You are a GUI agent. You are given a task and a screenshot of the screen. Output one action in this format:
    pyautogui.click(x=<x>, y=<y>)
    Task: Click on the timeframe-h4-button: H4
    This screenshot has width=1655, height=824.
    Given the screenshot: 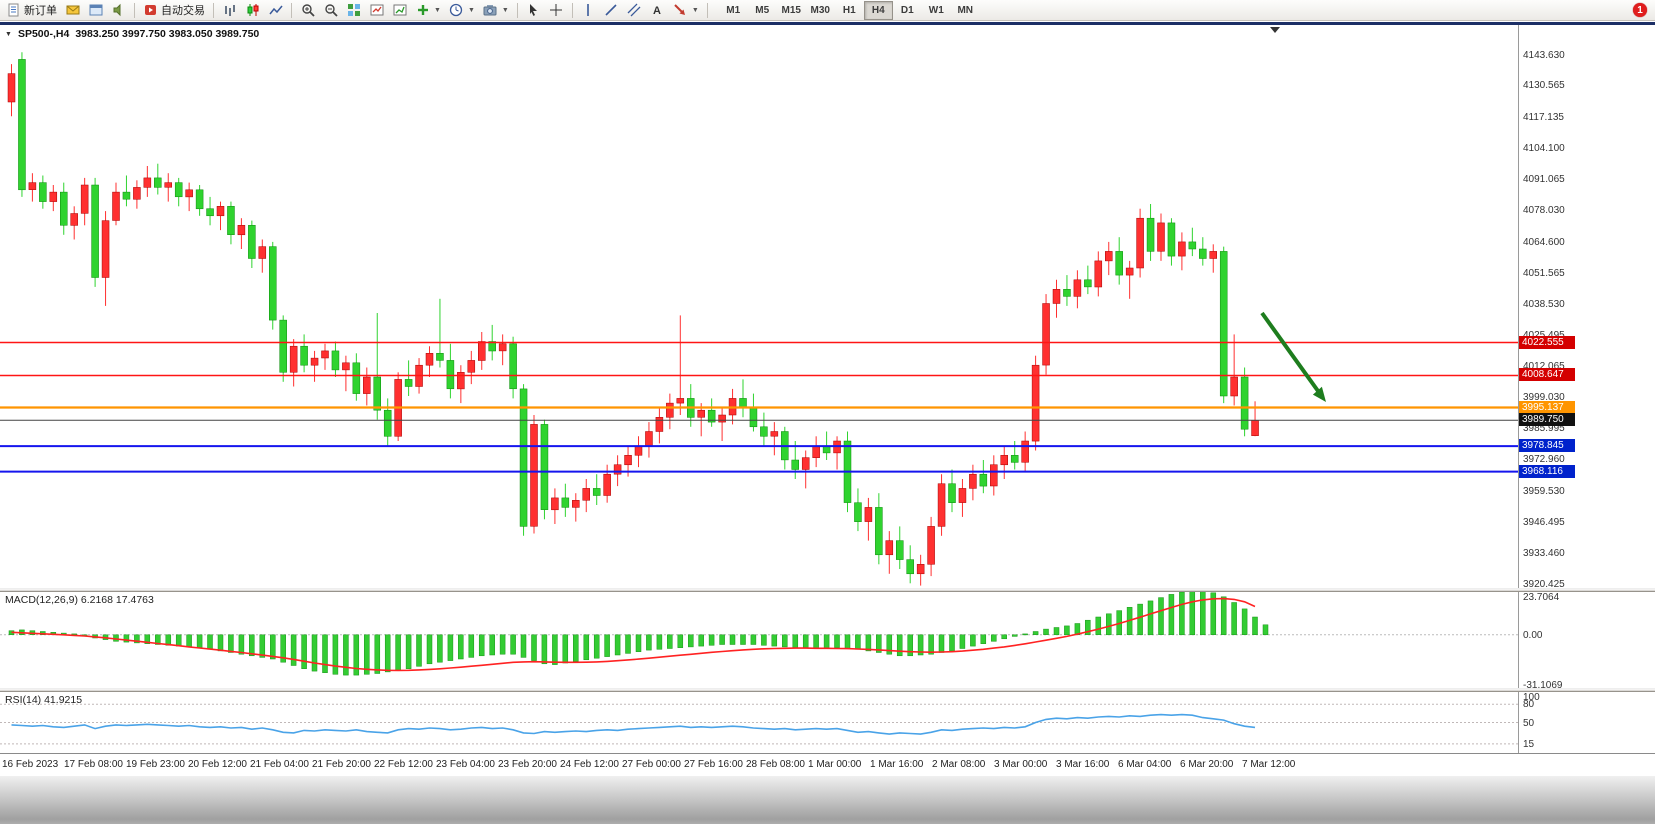 What is the action you would take?
    pyautogui.click(x=878, y=10)
    